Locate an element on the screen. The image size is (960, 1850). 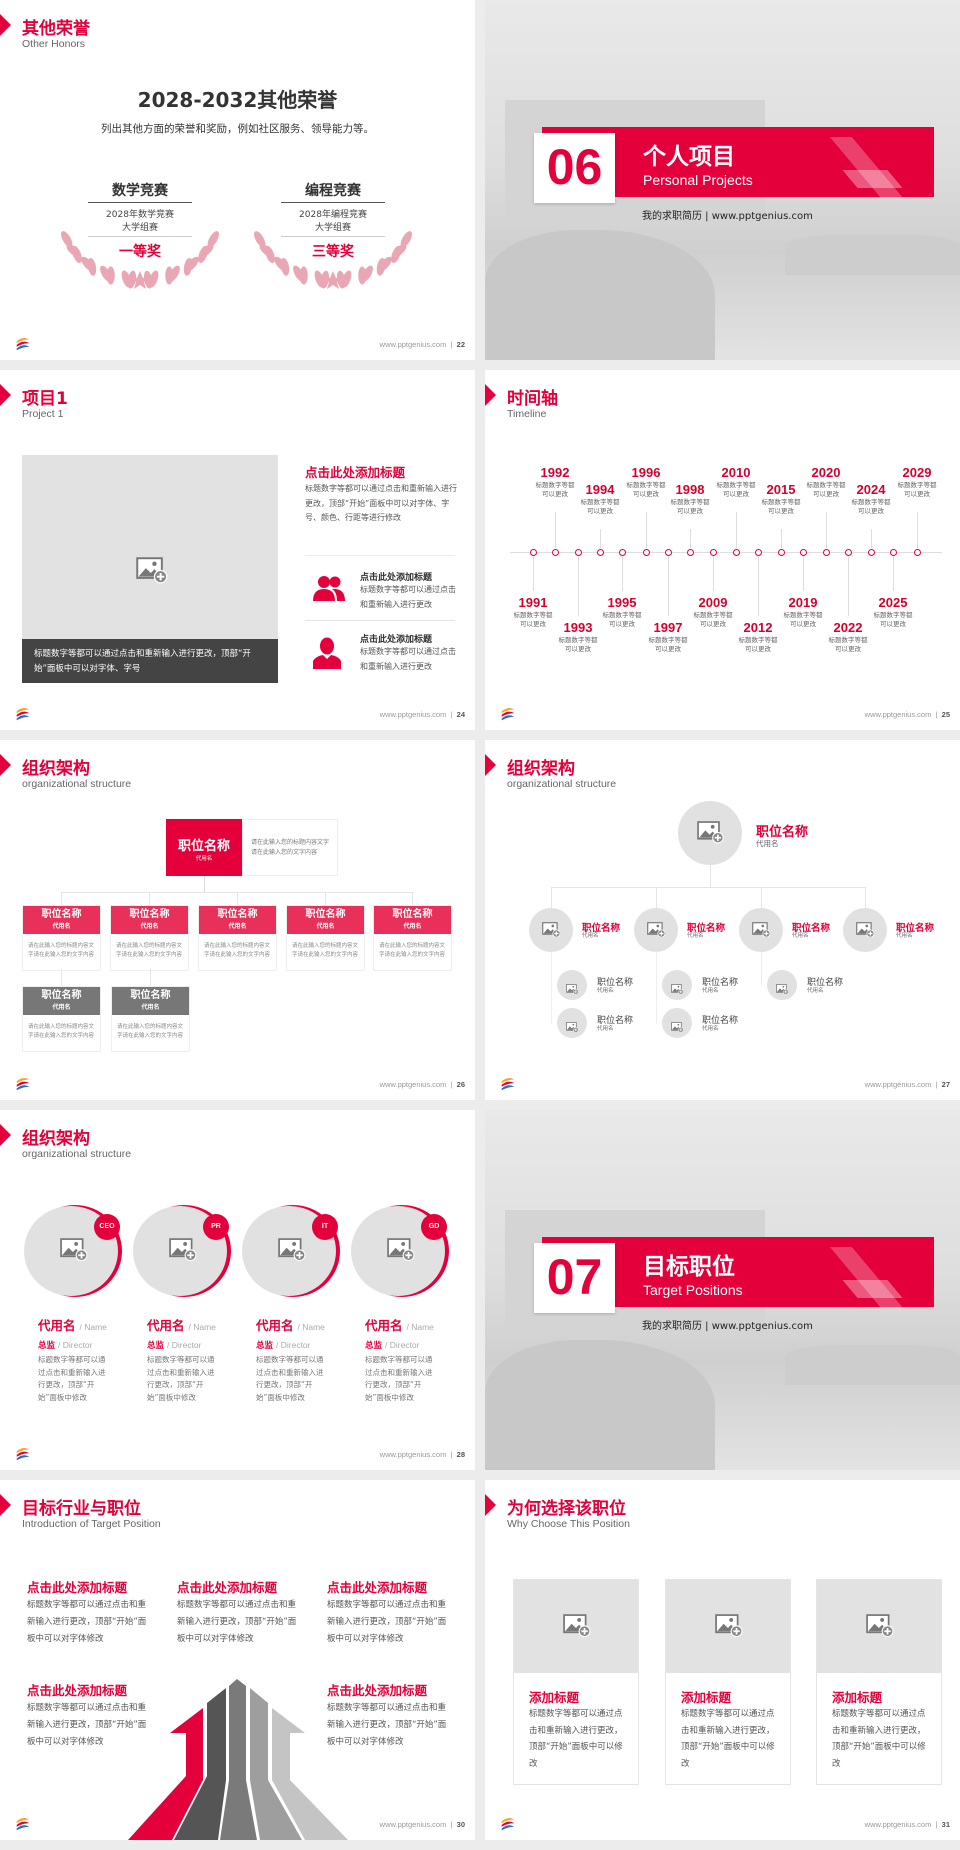
hedge-shape is located at coordinates (600, 295).